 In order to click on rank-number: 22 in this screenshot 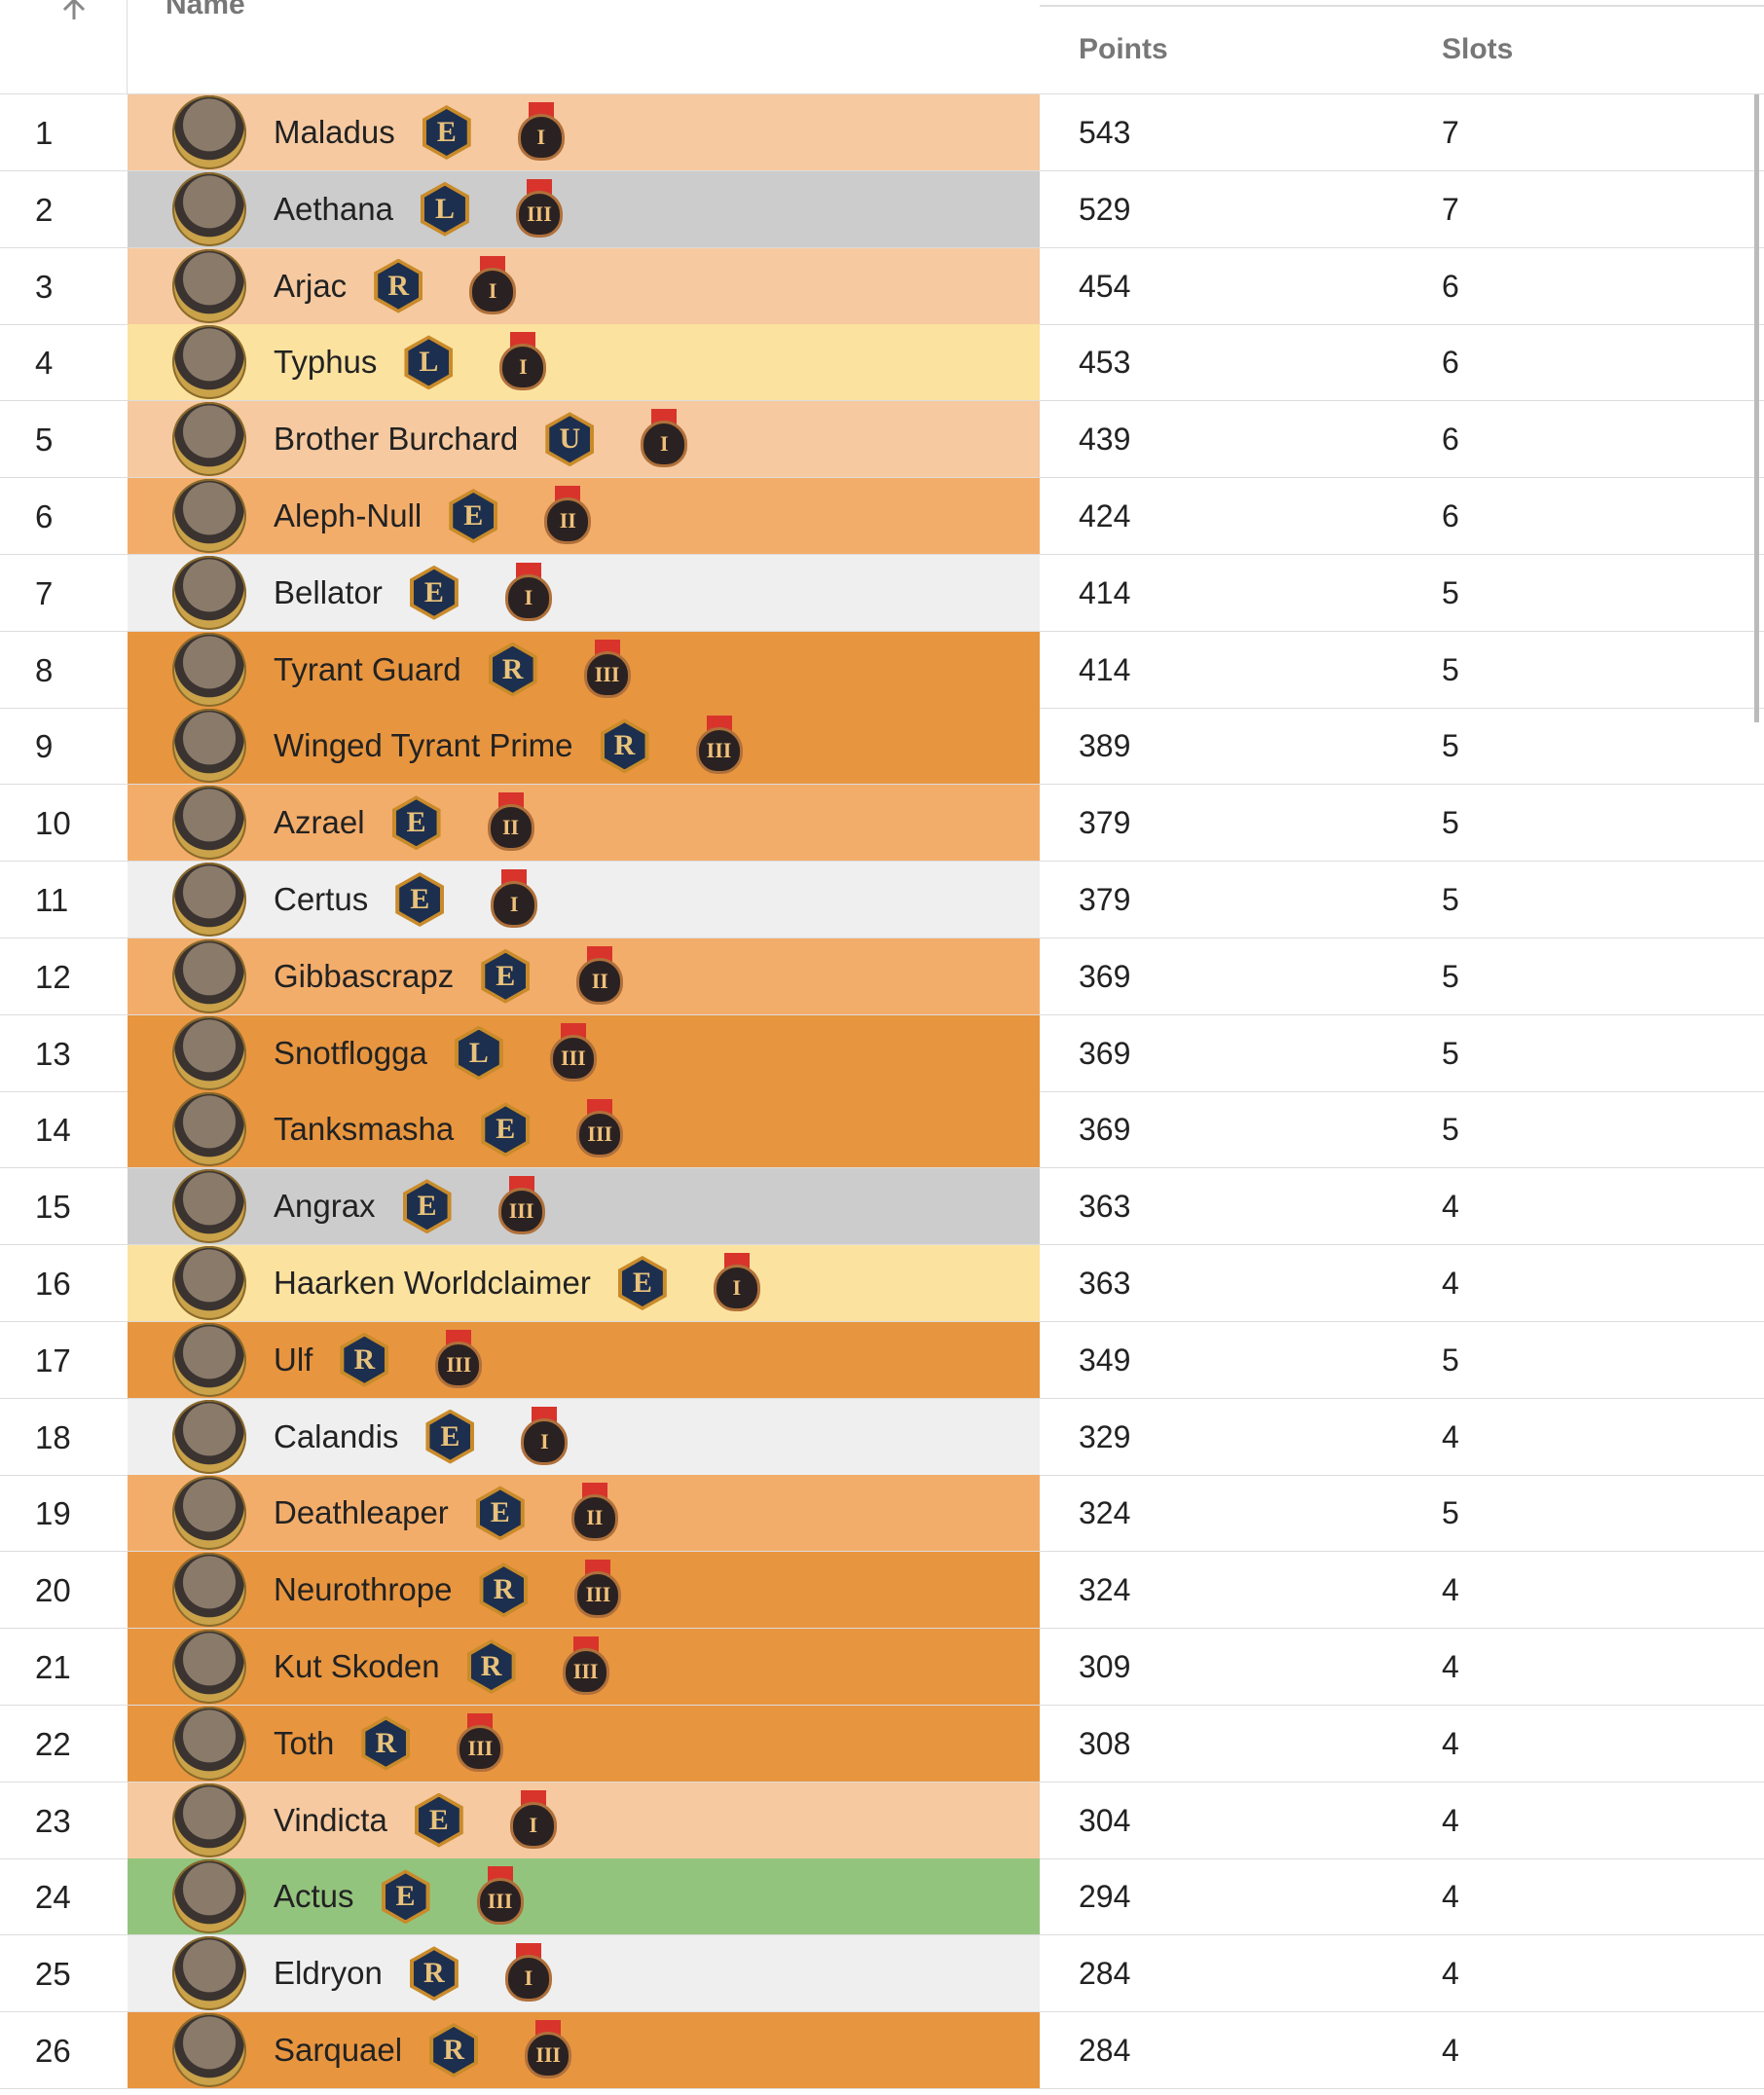, I will do `click(53, 1743)`.